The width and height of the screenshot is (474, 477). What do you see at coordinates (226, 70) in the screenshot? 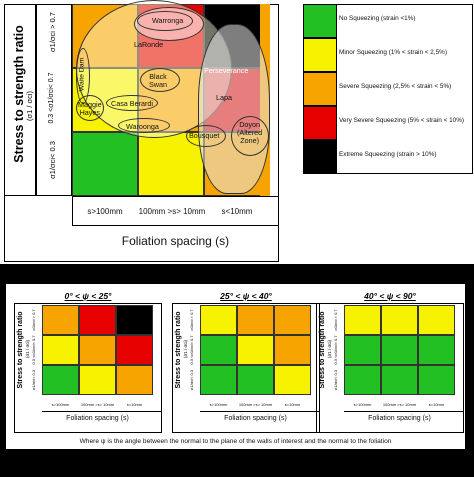
I see `site-perseverance: Perseverance` at bounding box center [226, 70].